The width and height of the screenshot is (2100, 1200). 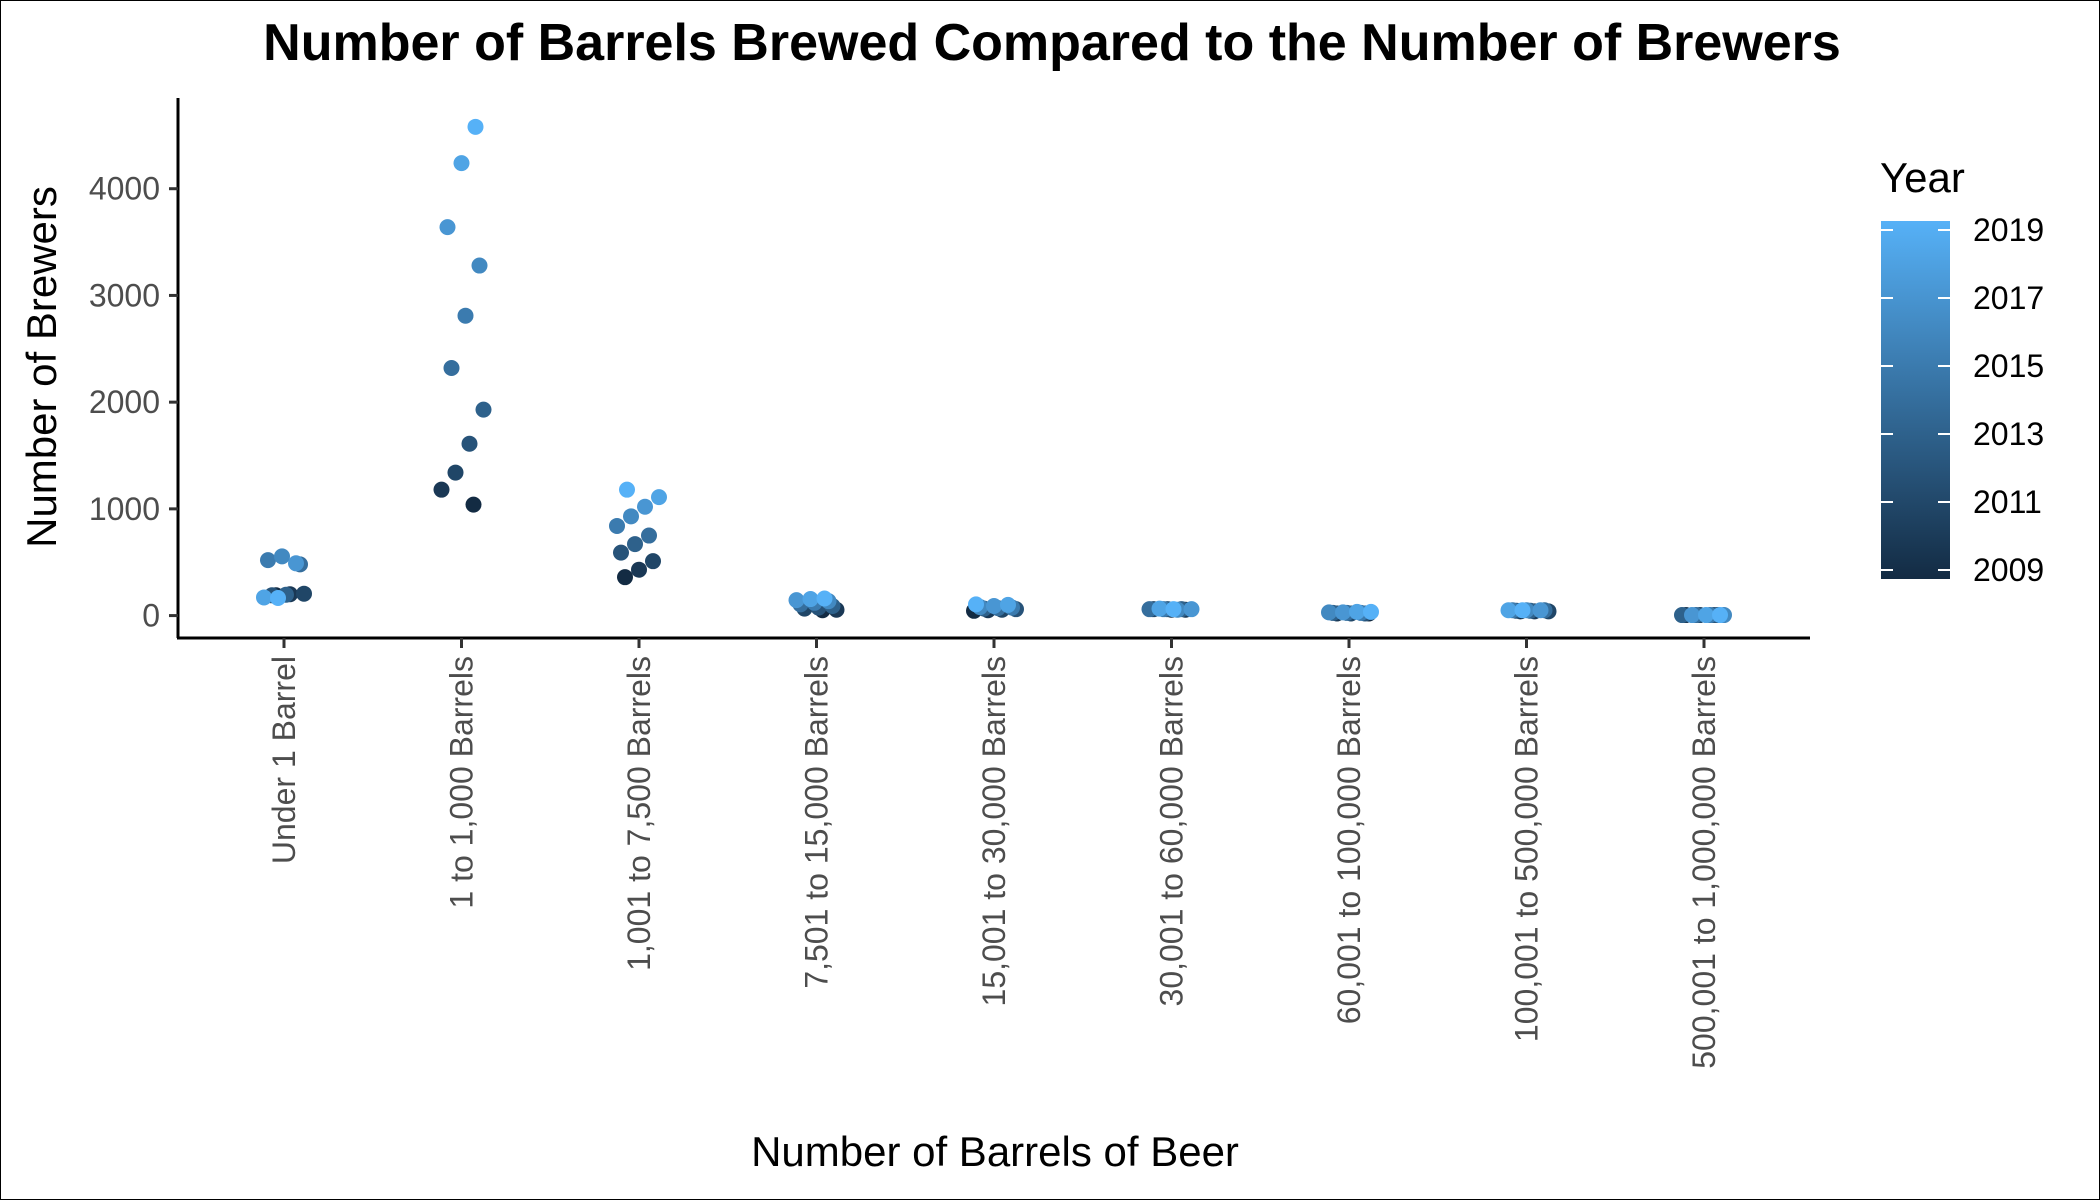 I want to click on y-axis-ticks: 0 1000 2000 3000 4000, so click(x=133, y=402).